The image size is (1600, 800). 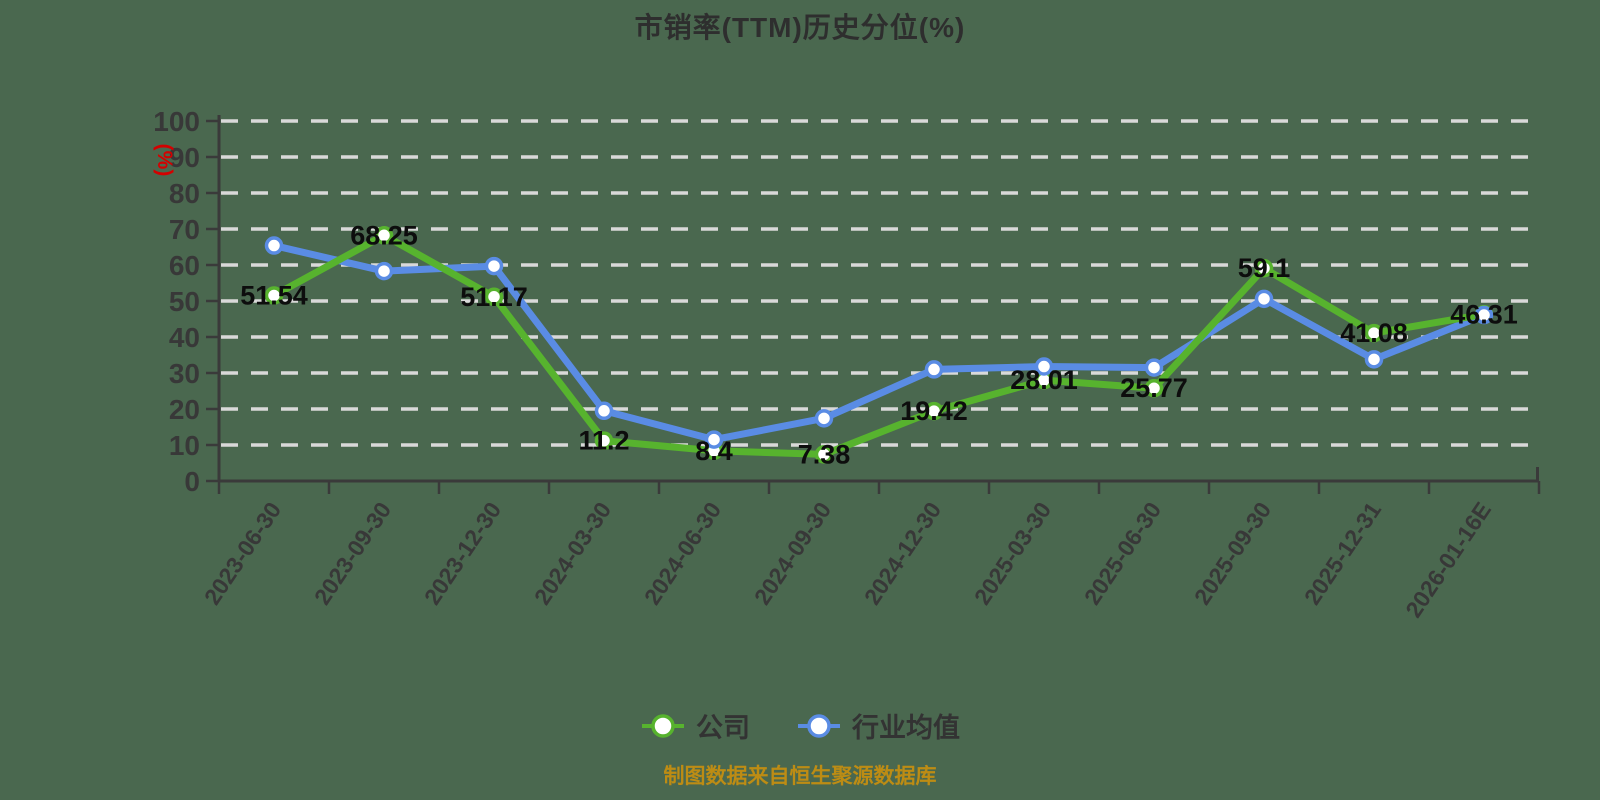 What do you see at coordinates (352, 553) in the screenshot?
I see `x-tick-label: 2023-09-30` at bounding box center [352, 553].